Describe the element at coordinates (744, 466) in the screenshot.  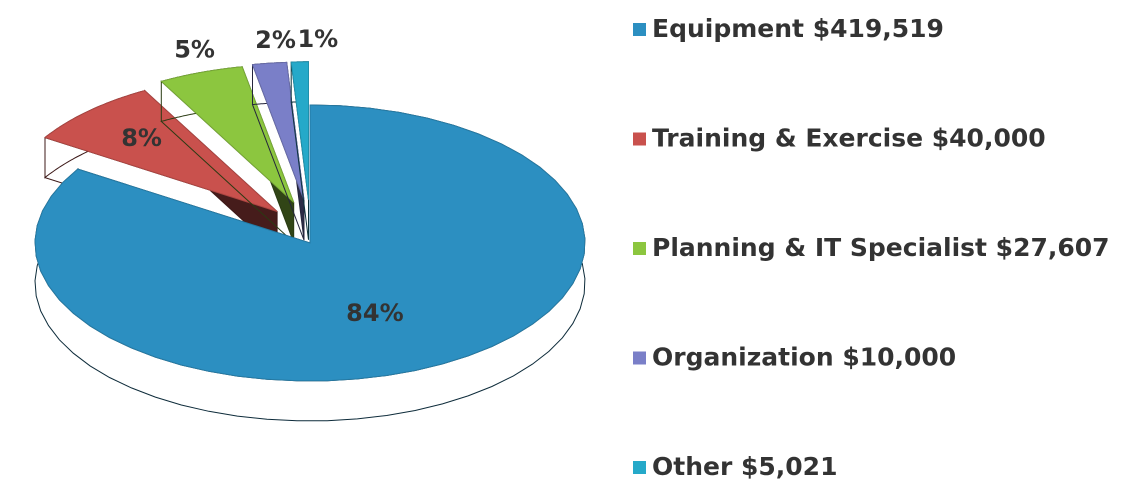
I see `legend-label: Other $5,021` at that location.